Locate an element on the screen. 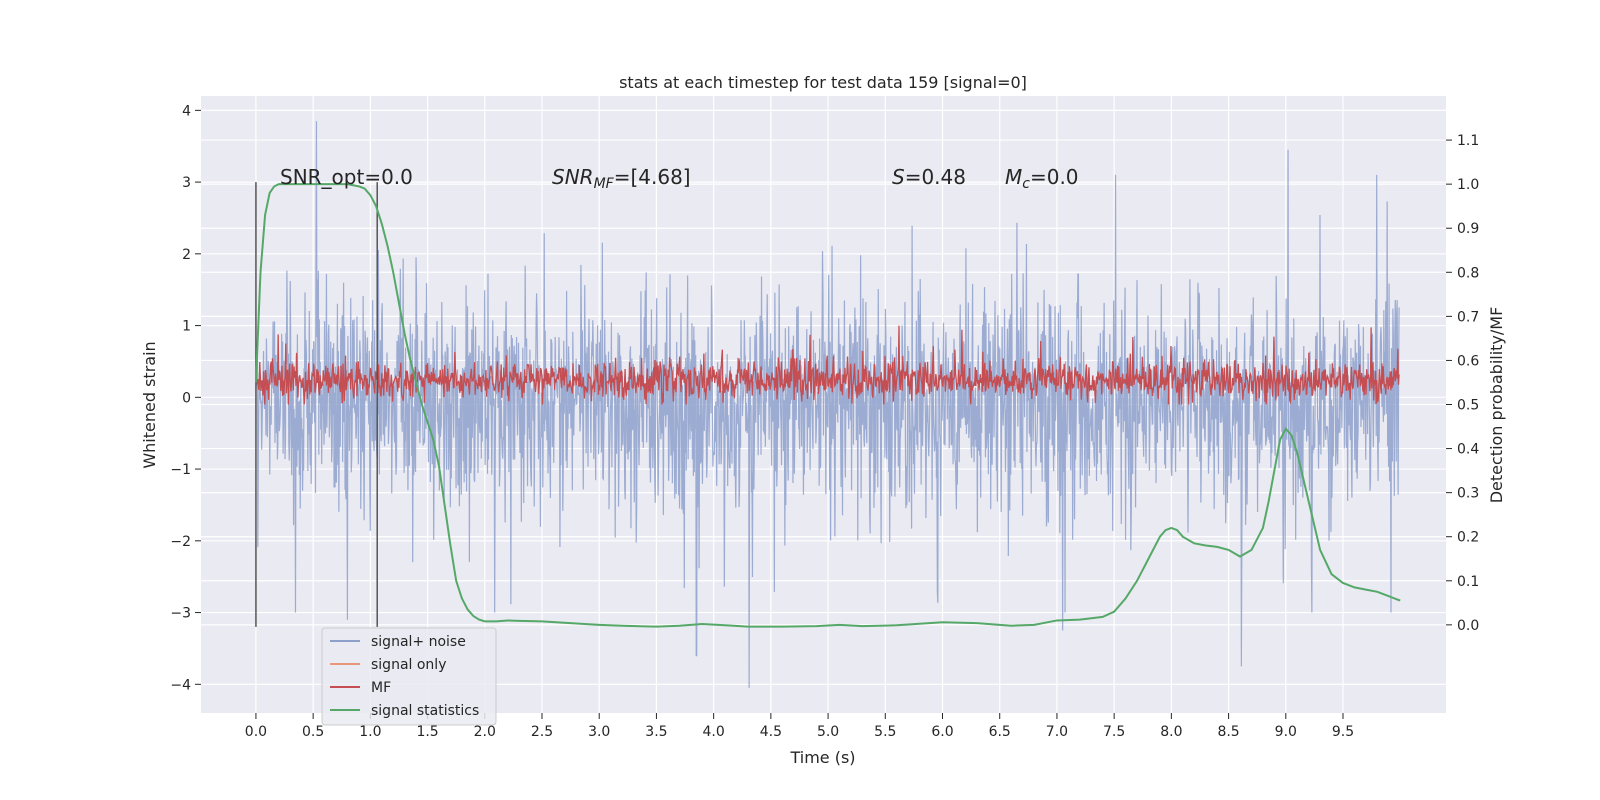 This screenshot has width=1600, height=800. mf-series is located at coordinates (827, 365).